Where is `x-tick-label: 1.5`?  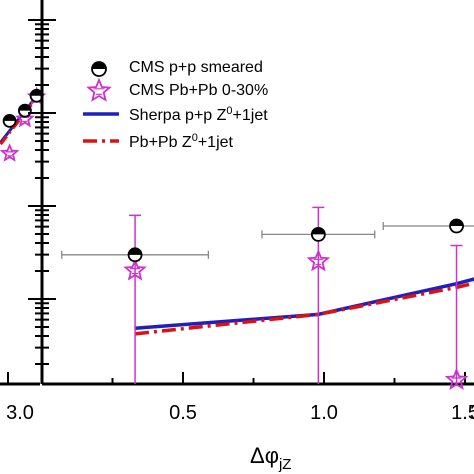
x-tick-label: 1.5 is located at coordinates (462, 413).